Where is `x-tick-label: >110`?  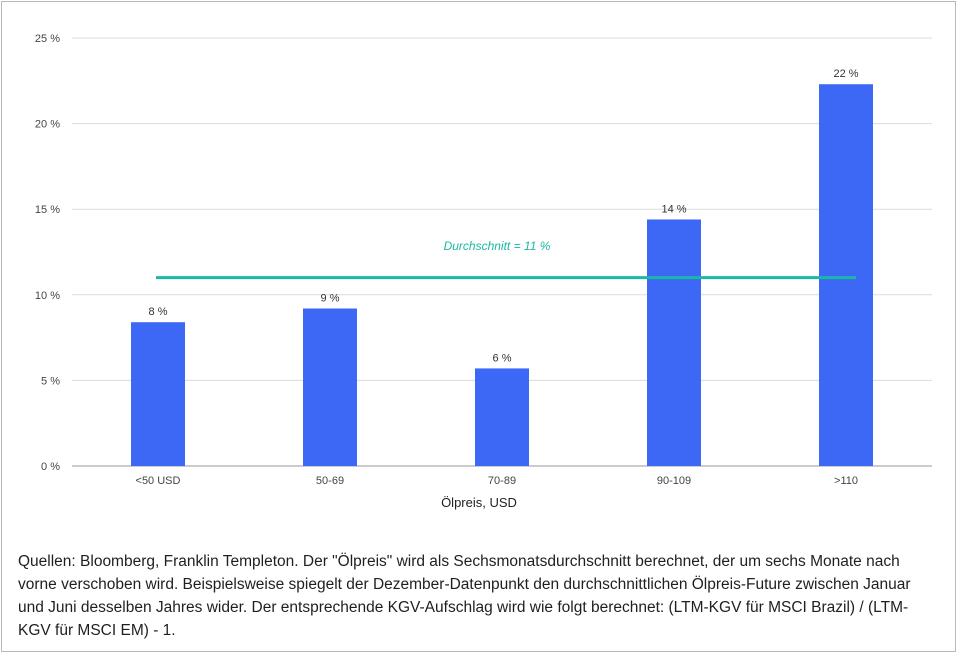 x-tick-label: >110 is located at coordinates (846, 481).